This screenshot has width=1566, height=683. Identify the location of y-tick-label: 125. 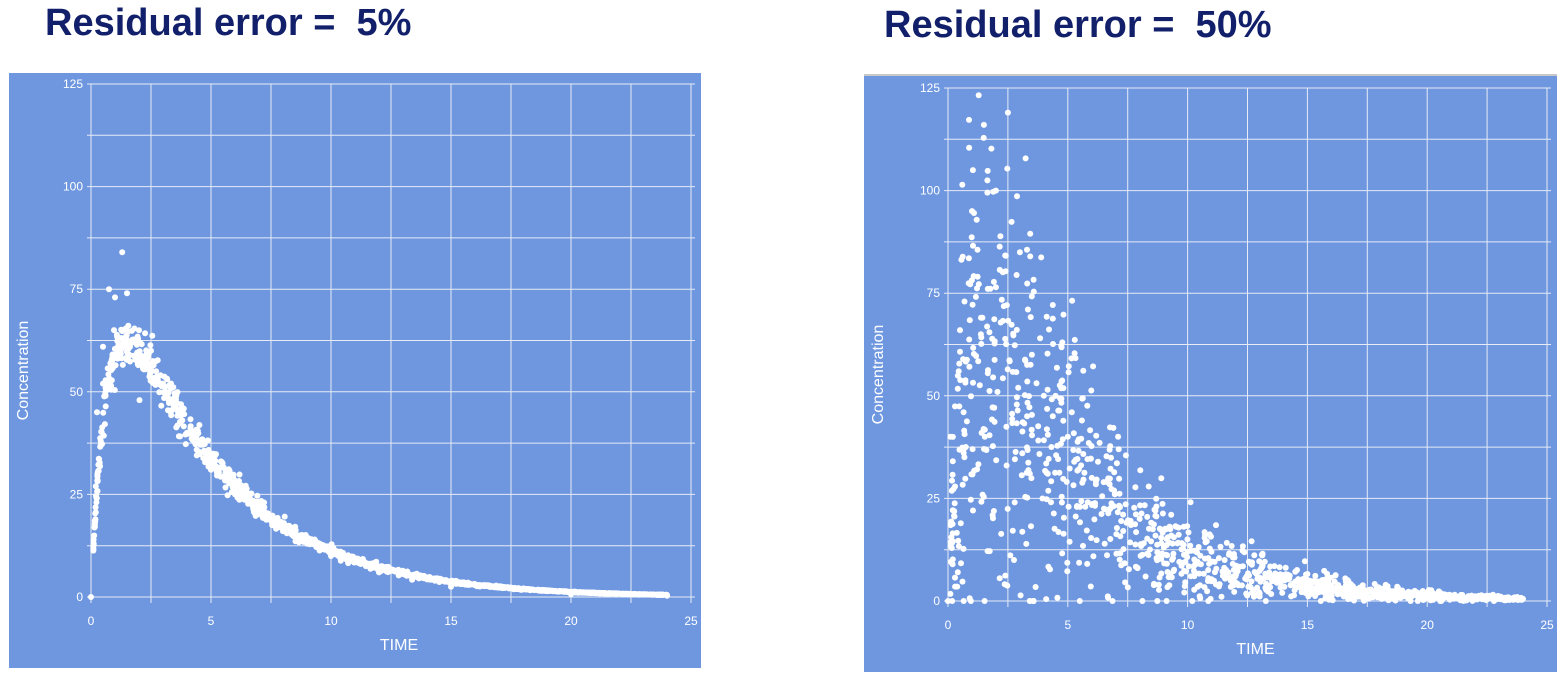
(73, 84).